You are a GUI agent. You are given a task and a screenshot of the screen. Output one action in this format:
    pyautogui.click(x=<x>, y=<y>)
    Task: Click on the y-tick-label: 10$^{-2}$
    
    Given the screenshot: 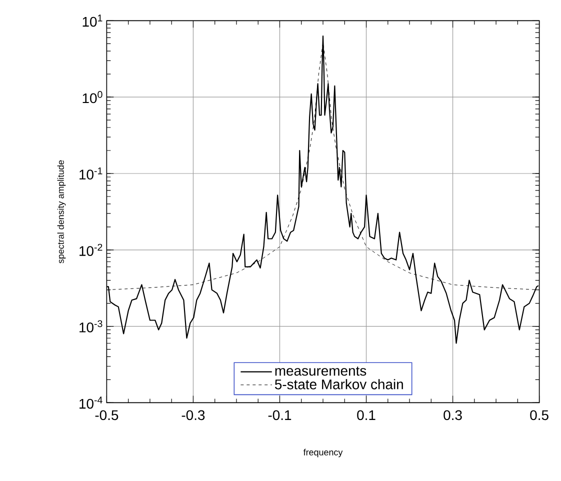 What is the action you would take?
    pyautogui.click(x=91, y=250)
    